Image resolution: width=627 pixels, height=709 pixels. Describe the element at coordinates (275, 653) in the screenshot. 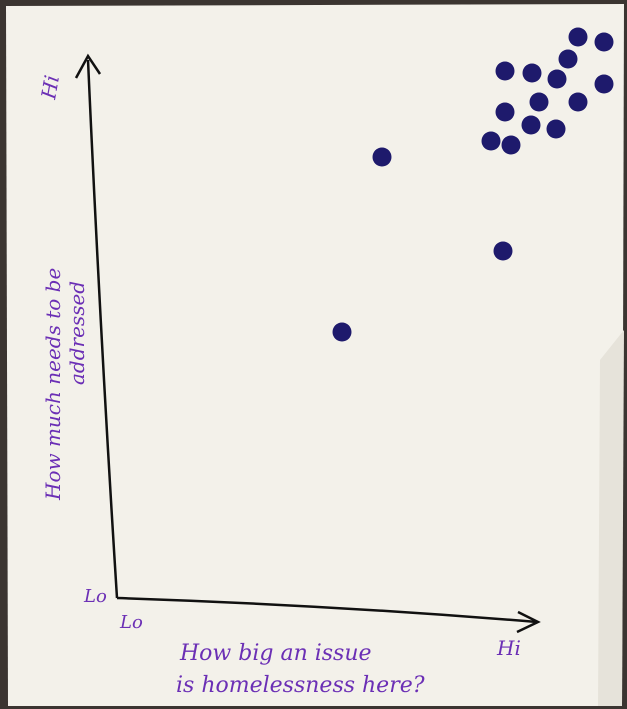

I see `x-title: How big an issue` at that location.